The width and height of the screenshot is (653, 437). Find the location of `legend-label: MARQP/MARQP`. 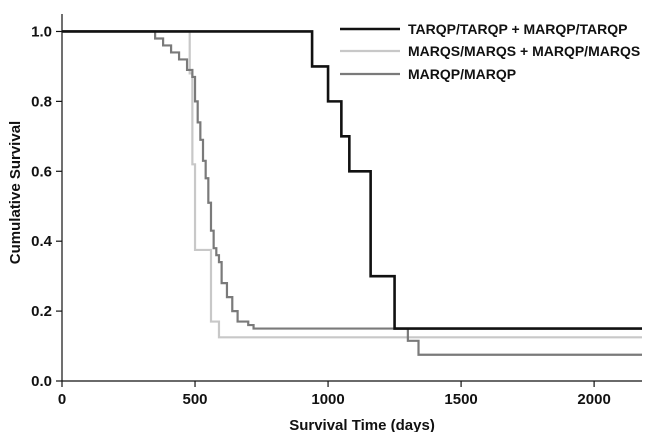

legend-label: MARQP/MARQP is located at coordinates (462, 74).